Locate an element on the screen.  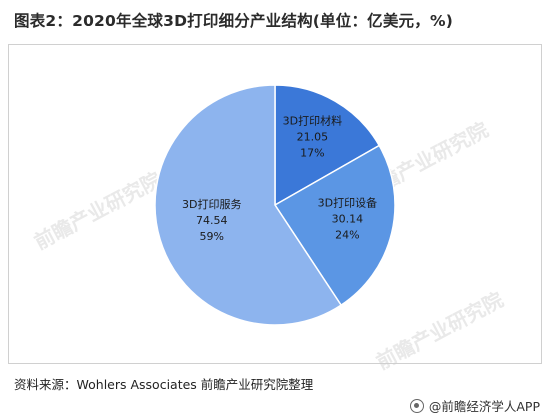
slice-label-2: 3D打印设备 is located at coordinates (347, 202).